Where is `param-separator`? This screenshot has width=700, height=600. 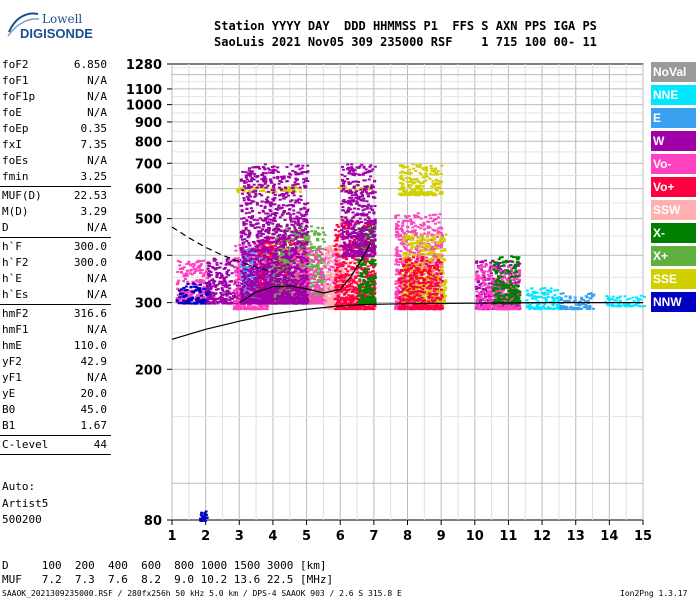
param-separator is located at coordinates (55, 454).